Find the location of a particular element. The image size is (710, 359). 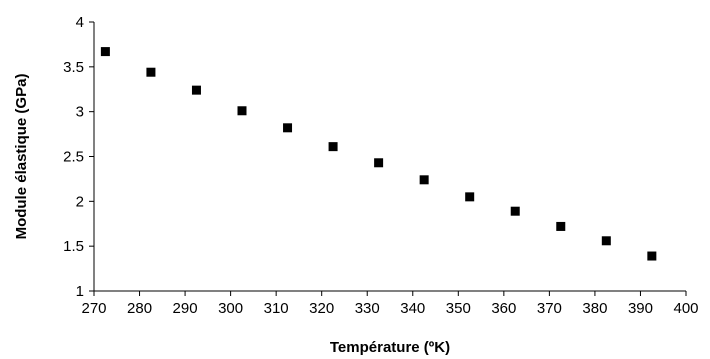

x-tick-label: 320 is located at coordinates (321, 308).